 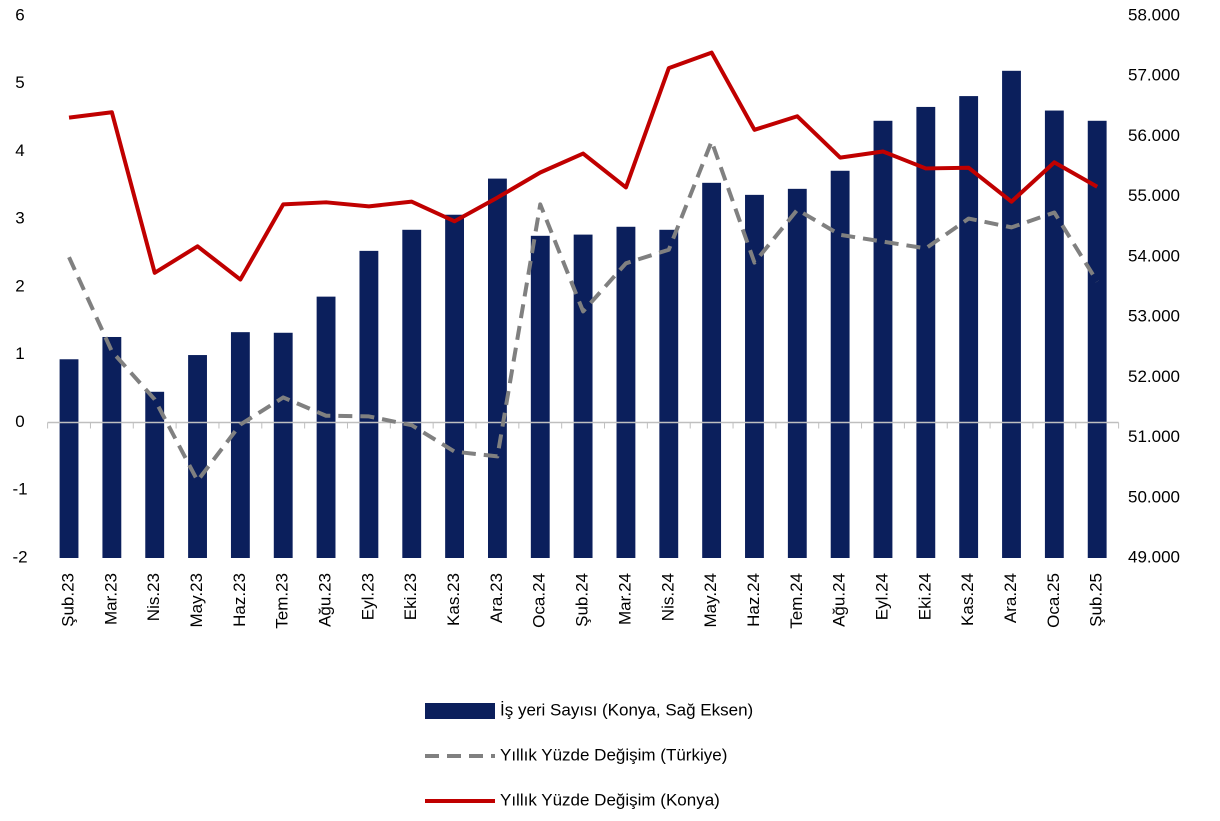 What do you see at coordinates (68, 600) in the screenshot?
I see `x-tick-label: Şub.23` at bounding box center [68, 600].